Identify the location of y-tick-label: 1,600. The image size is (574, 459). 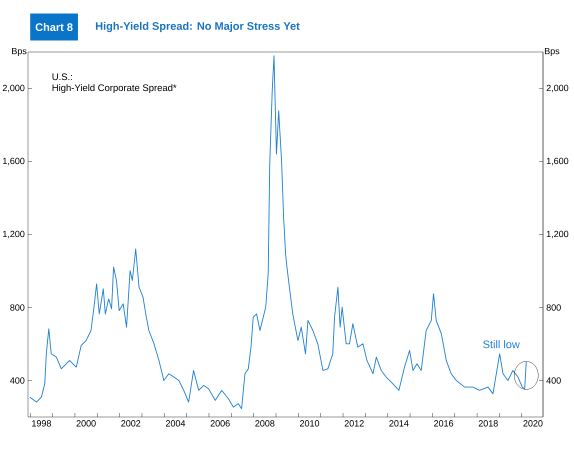
(13, 162).